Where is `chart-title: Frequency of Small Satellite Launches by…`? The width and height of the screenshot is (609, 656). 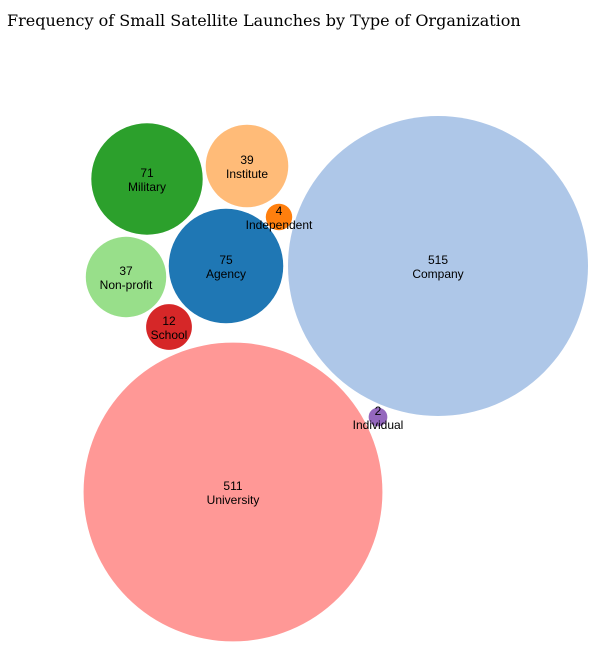 chart-title: Frequency of Small Satellite Launches by… is located at coordinates (264, 20).